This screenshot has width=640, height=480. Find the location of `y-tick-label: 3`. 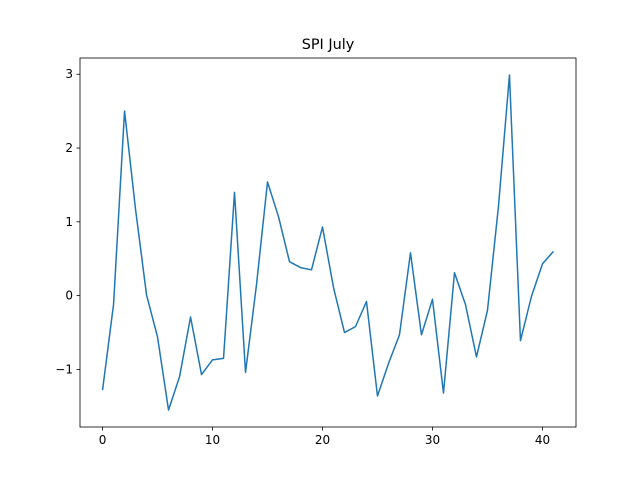

y-tick-label: 3 is located at coordinates (69, 74).